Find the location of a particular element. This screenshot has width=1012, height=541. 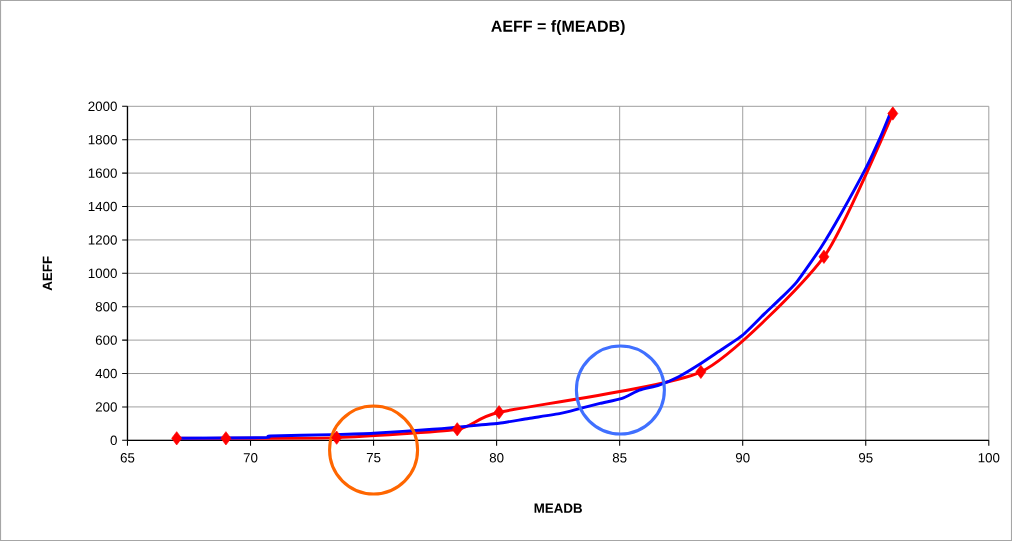

y-tick-label: 1800 is located at coordinates (102, 140).